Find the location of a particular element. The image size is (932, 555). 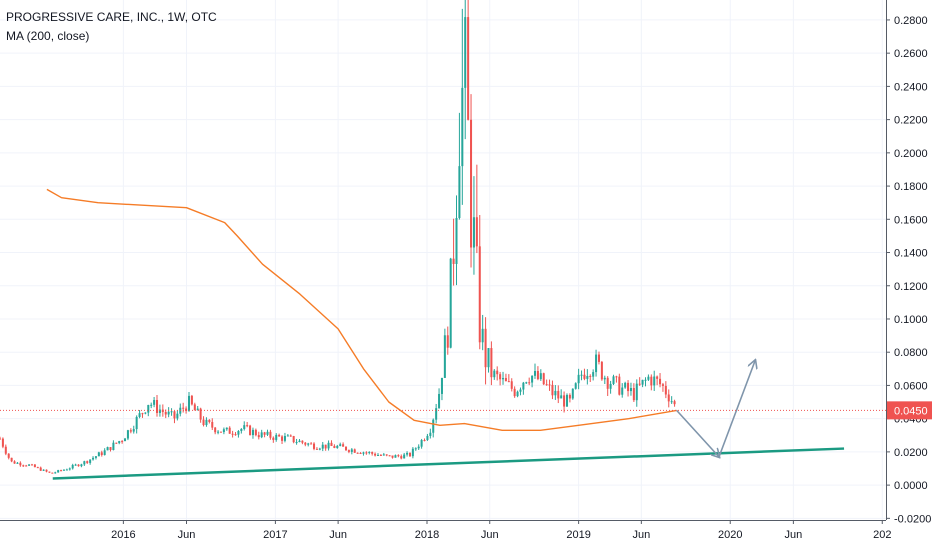

y-tick-label: 0.1600 is located at coordinates (911, 220).